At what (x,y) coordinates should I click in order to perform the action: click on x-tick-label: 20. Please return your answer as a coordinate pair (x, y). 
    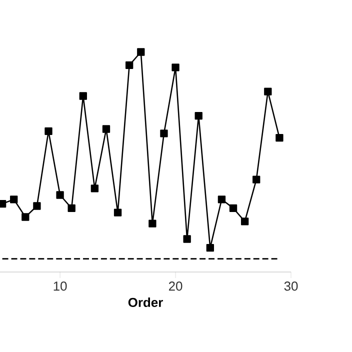
    Looking at the image, I should click on (175, 286).